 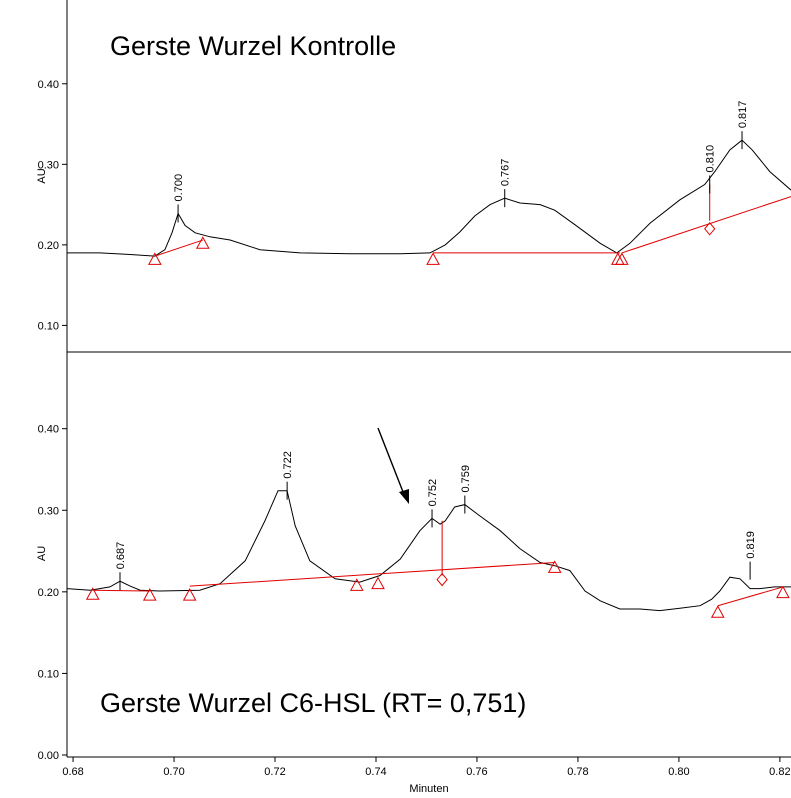 I want to click on peak-label: 0.722, so click(x=288, y=465).